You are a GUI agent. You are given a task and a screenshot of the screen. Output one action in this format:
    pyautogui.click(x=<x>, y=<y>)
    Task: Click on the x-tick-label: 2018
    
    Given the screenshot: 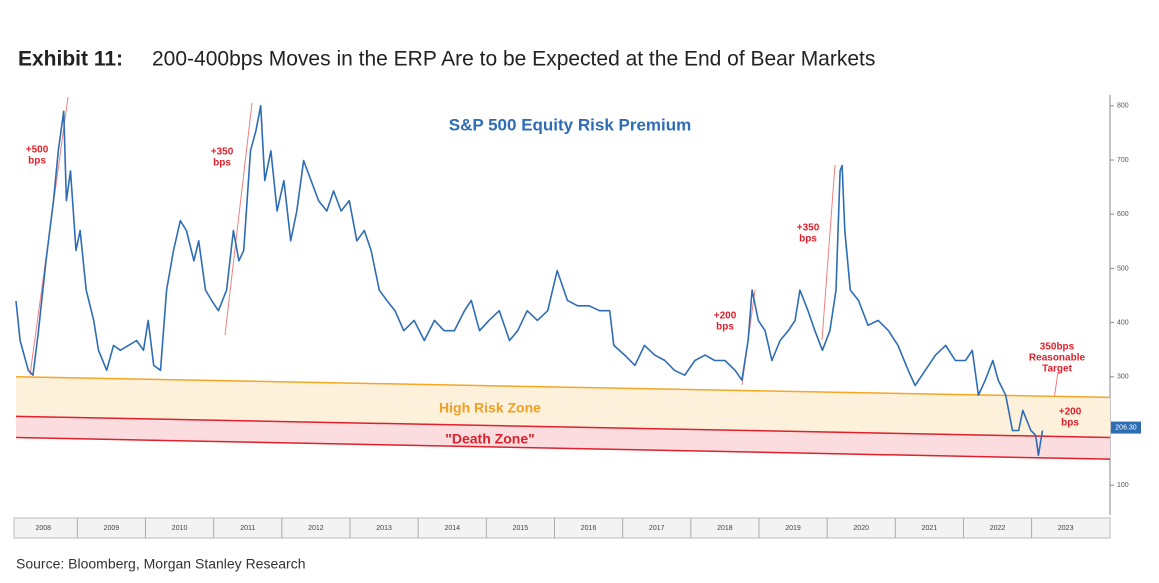 What is the action you would take?
    pyautogui.click(x=725, y=528)
    